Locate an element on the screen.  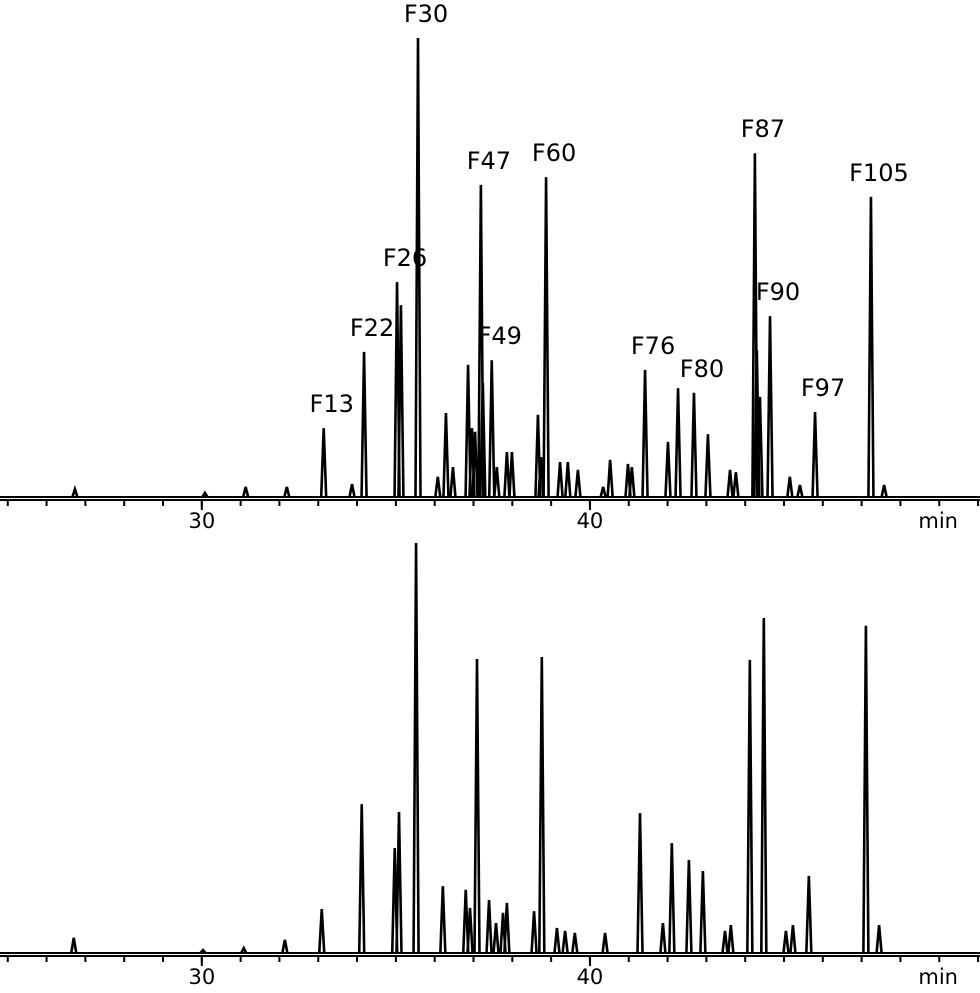
peak-label: F87 is located at coordinates (763, 129).